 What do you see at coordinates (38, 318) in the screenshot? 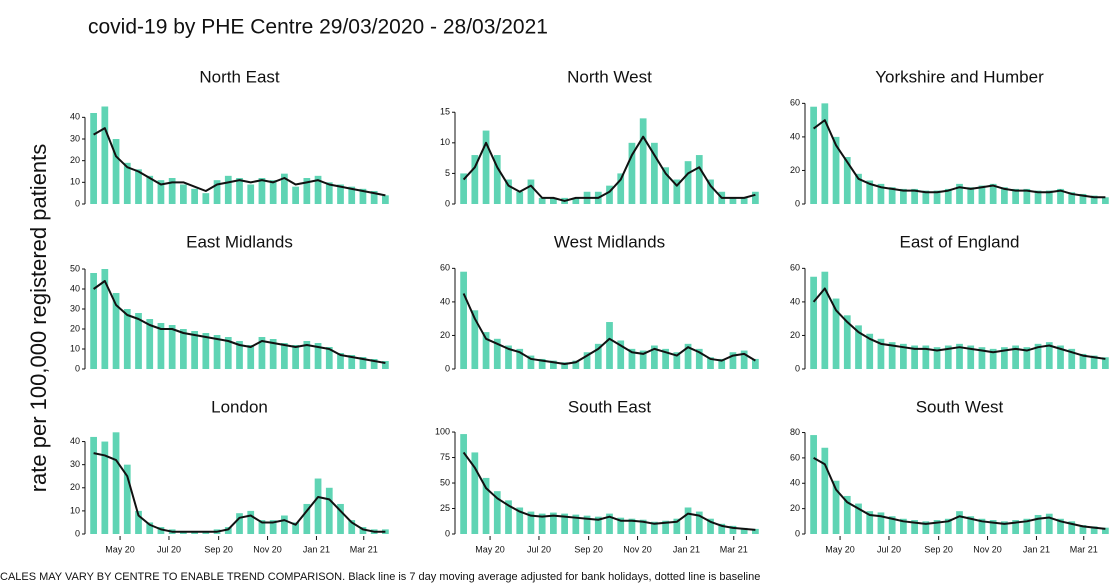
I see `y-axis-label: rate per 100,000 registered patients` at bounding box center [38, 318].